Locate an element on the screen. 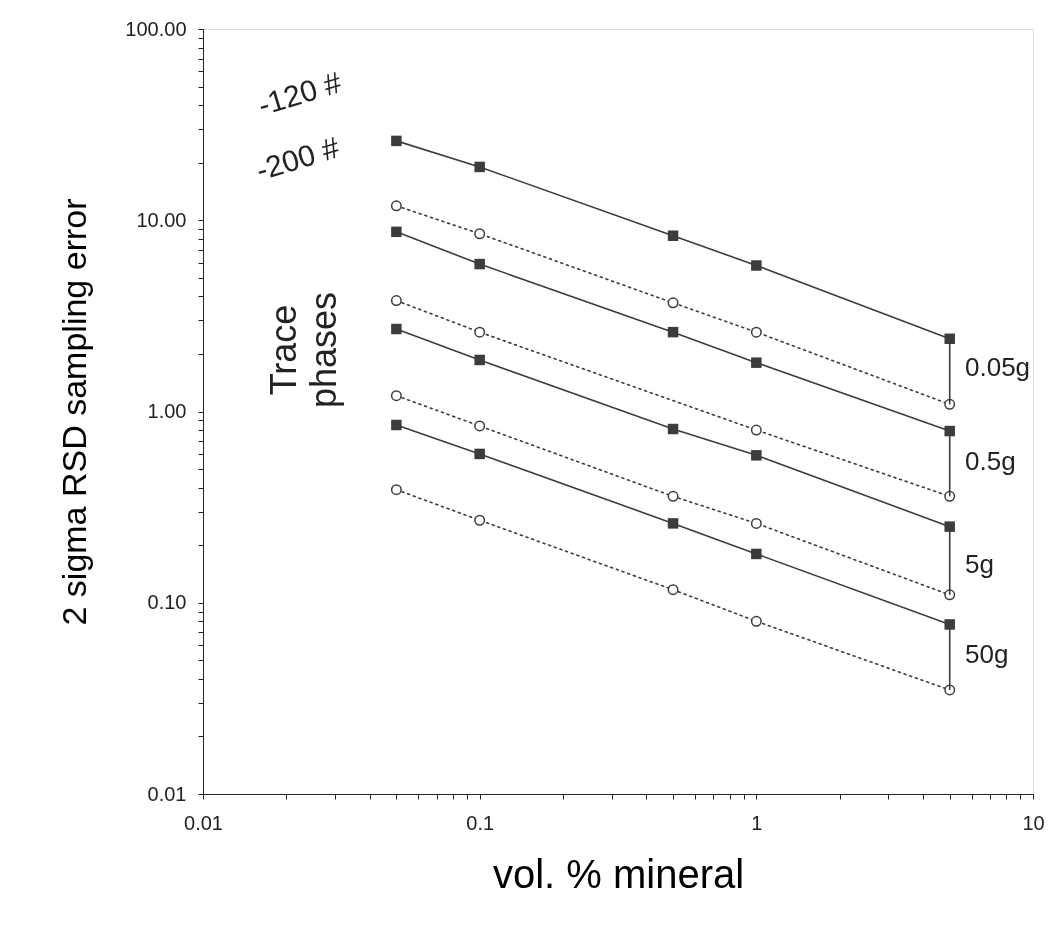 This screenshot has width=1059, height=931. annotation: Trace phases is located at coordinates (303, 350).